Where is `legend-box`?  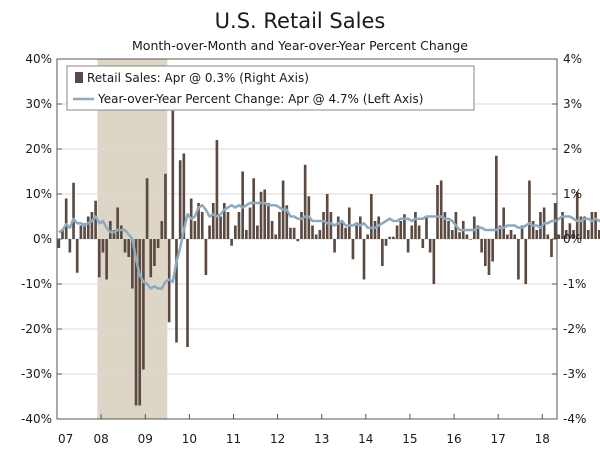
legend-box is located at coordinates (270, 88).